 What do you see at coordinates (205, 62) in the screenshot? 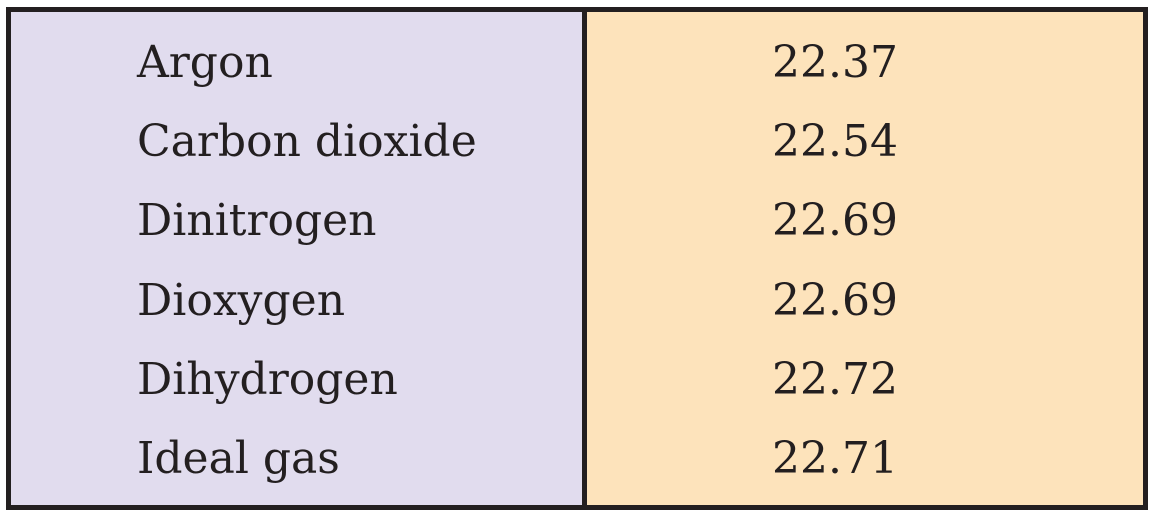
I see `gas-name-cell: Argon` at bounding box center [205, 62].